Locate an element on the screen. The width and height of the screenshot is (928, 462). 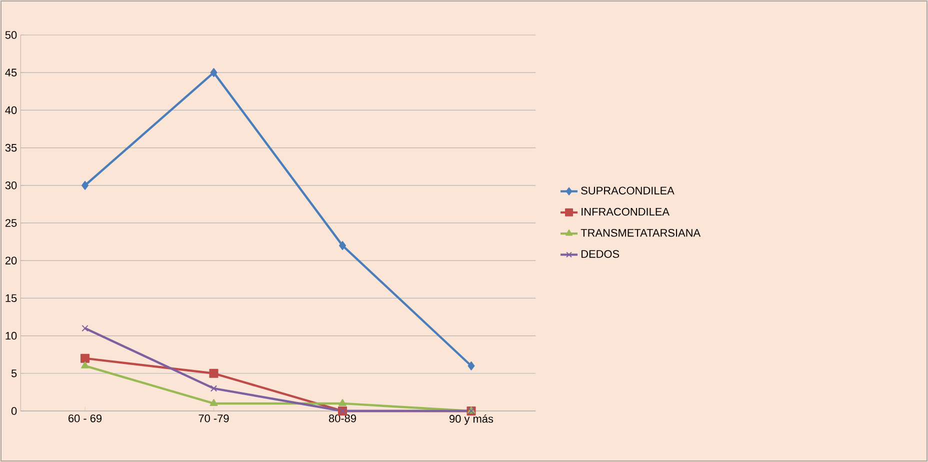
y-tick-label: 35 is located at coordinates (11, 148).